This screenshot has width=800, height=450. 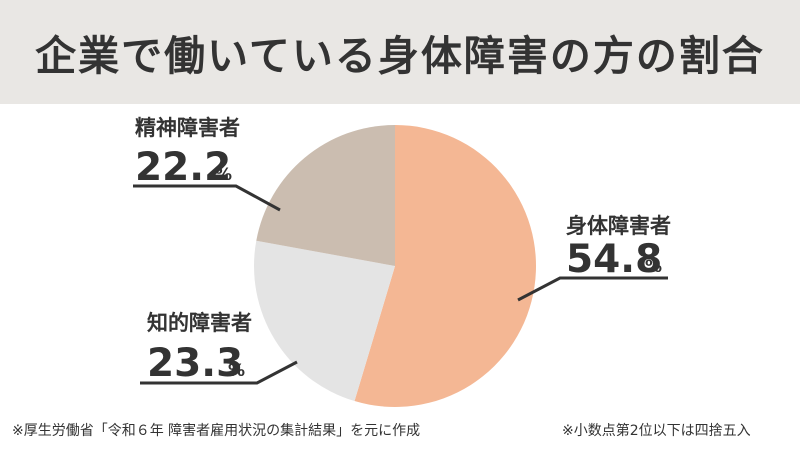 I want to click on pie-slice-intellectual, so click(x=324, y=321).